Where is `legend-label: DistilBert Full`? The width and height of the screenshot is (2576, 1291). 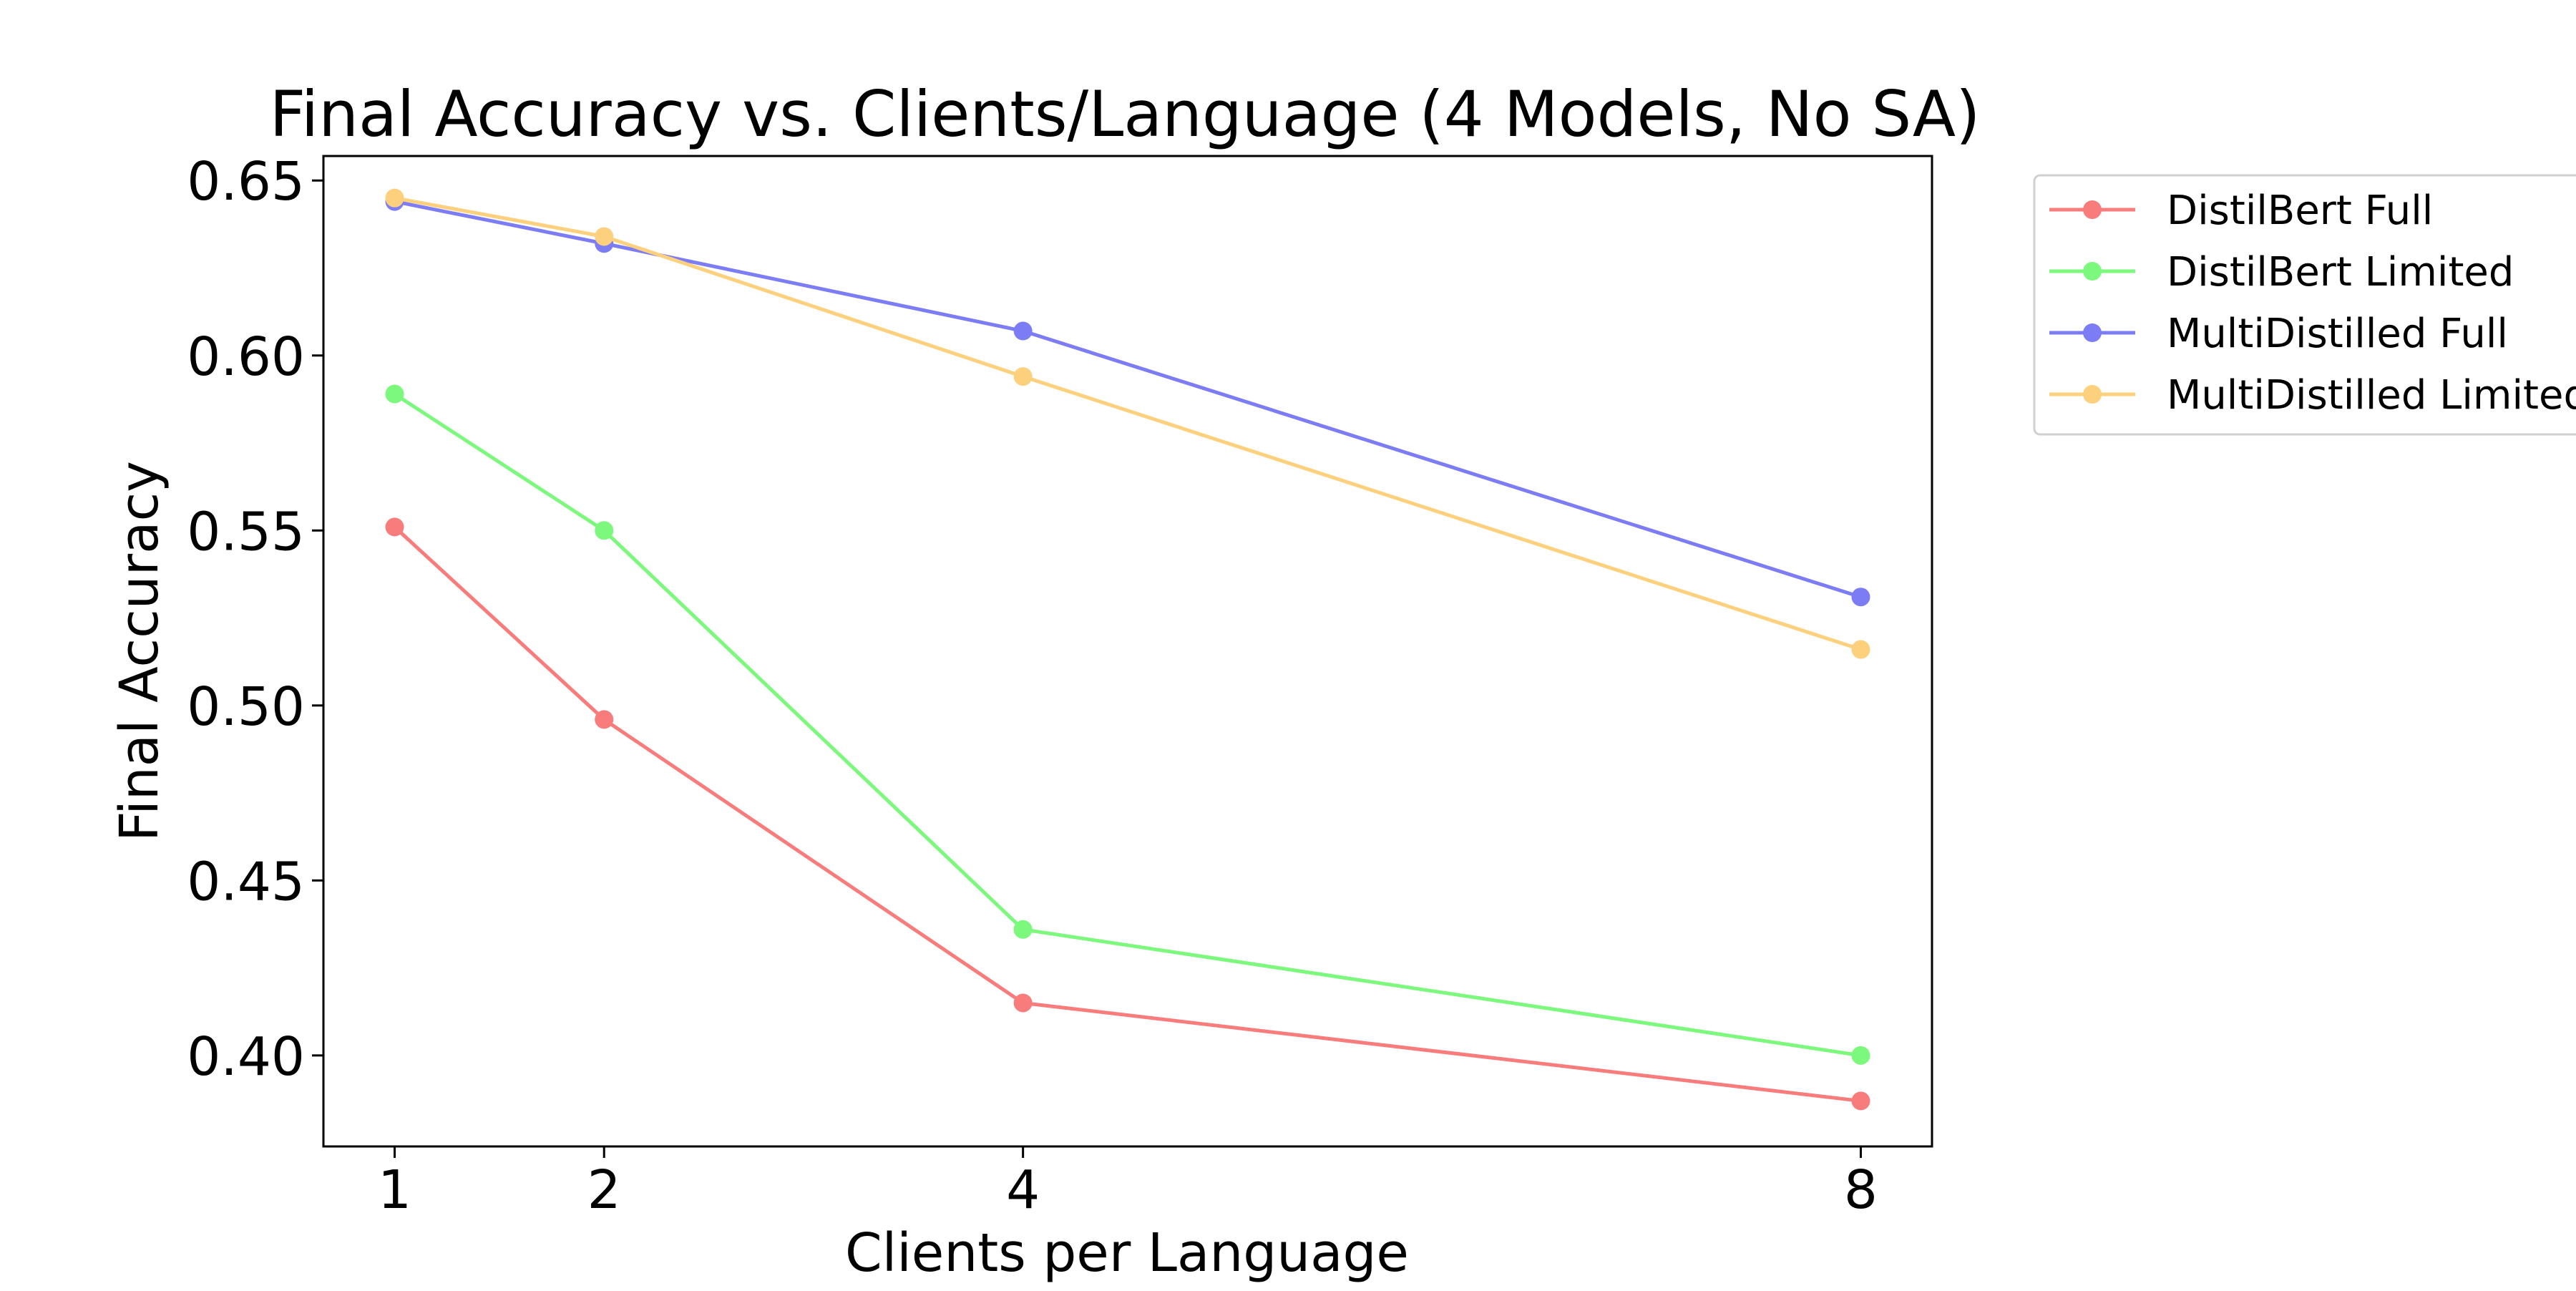
legend-label: DistilBert Full is located at coordinates (2300, 210).